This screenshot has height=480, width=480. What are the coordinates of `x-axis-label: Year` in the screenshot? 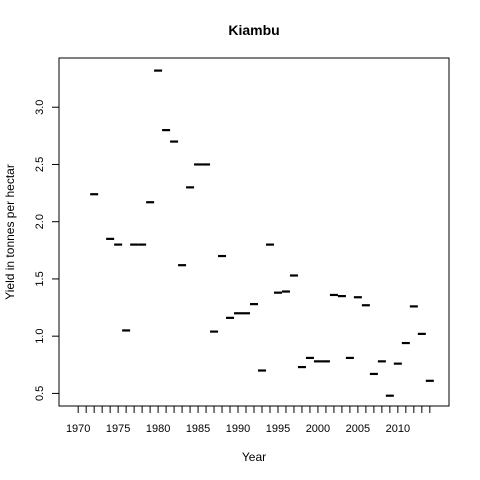 It's located at (254, 457).